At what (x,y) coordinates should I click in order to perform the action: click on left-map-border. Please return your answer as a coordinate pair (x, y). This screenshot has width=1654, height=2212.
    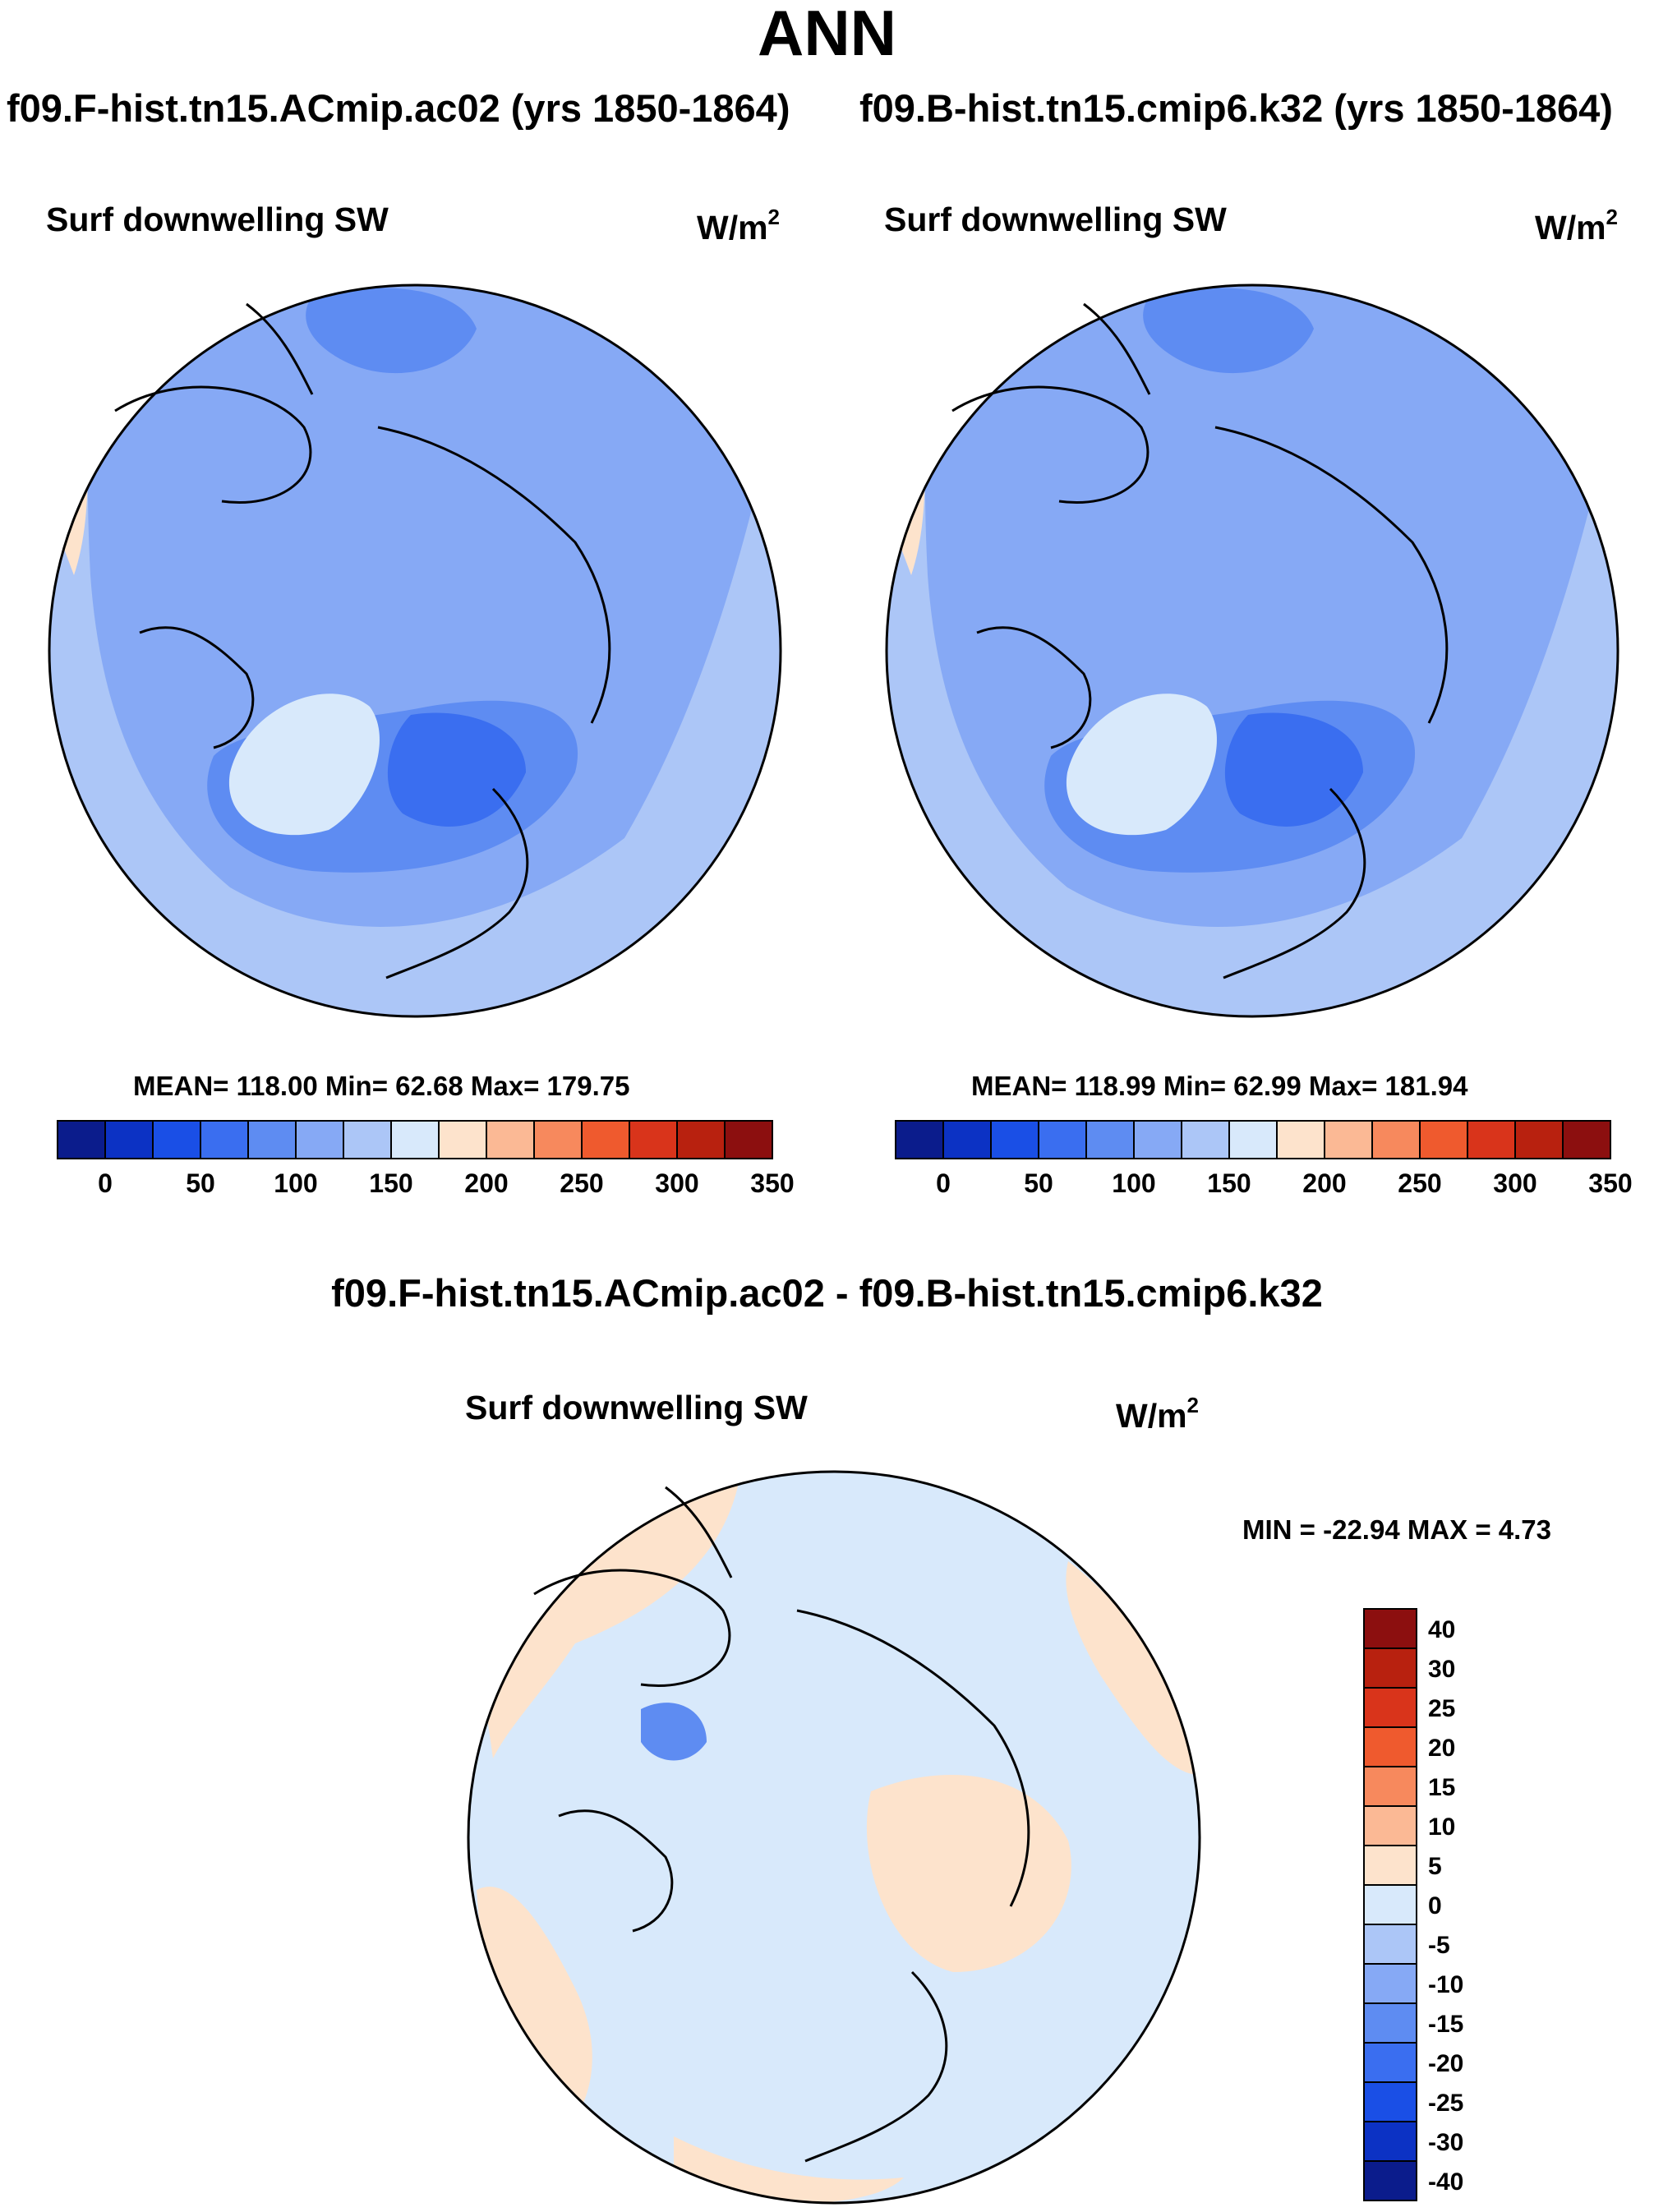
    Looking at the image, I should click on (415, 650).